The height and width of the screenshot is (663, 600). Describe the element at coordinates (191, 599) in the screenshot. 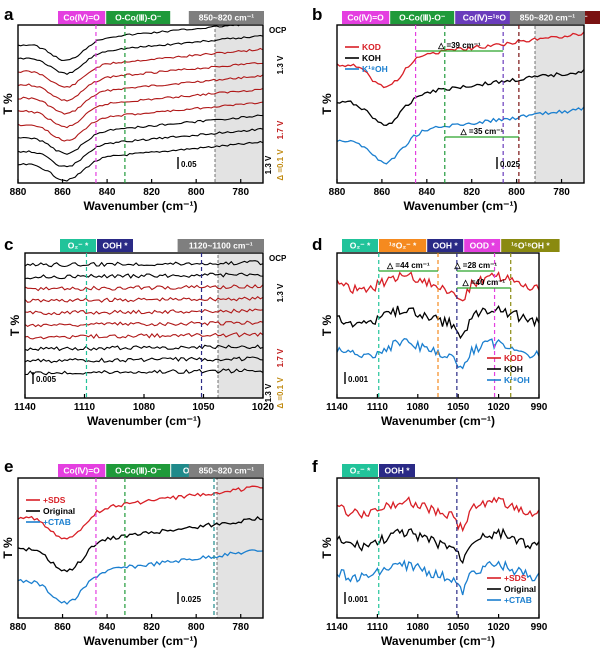

I see `scale-bar-label: 0.025` at that location.